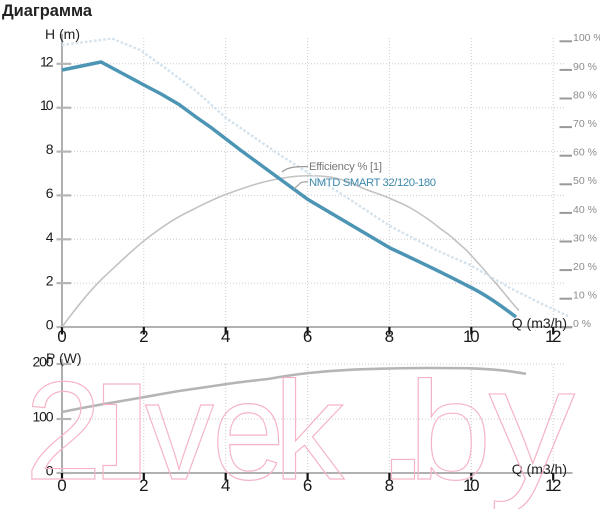  I want to click on svg-text: 90 %, so click(585, 67).